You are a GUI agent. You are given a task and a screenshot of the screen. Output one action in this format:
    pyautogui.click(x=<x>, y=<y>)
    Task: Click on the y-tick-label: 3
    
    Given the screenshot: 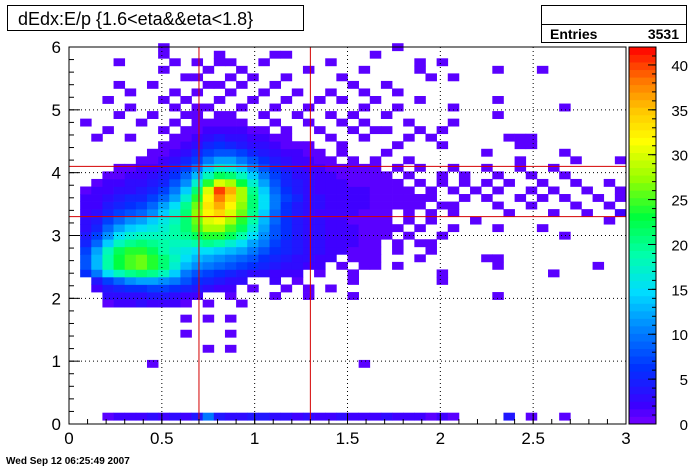 What is the action you would take?
    pyautogui.click(x=56, y=236)
    